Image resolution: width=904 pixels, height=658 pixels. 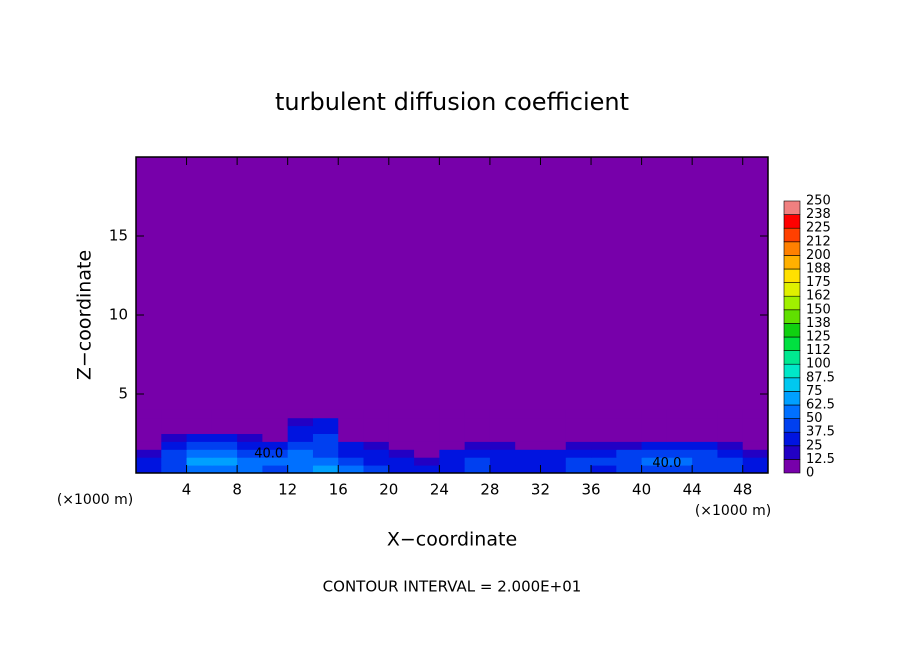 What do you see at coordinates (818, 309) in the screenshot?
I see `colorbar-label: 150` at bounding box center [818, 309].